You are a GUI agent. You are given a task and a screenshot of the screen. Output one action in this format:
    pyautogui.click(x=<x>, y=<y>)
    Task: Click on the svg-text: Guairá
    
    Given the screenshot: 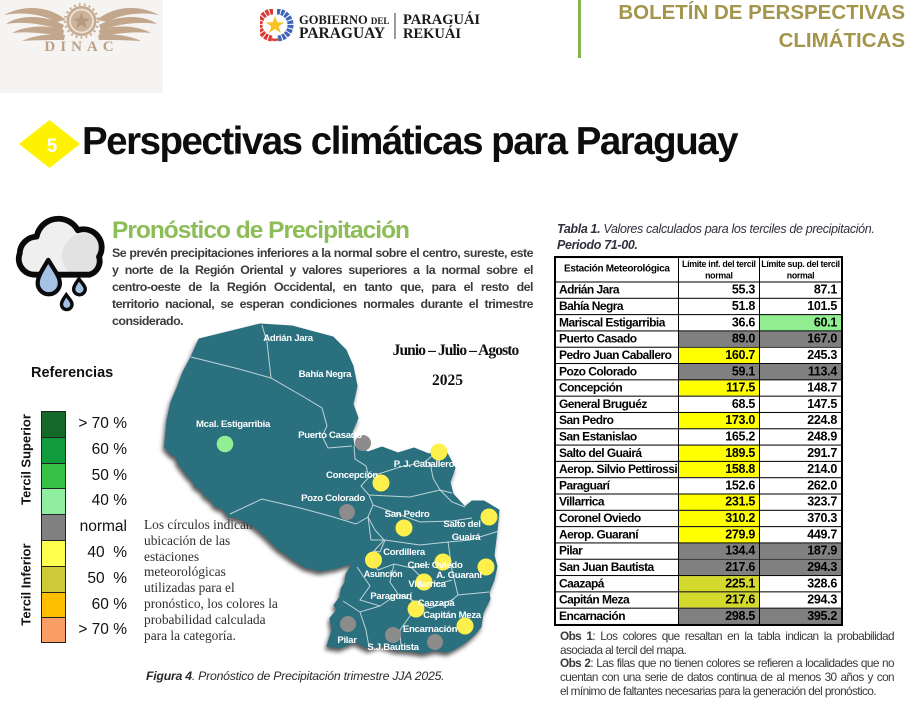 What is the action you would take?
    pyautogui.click(x=467, y=537)
    